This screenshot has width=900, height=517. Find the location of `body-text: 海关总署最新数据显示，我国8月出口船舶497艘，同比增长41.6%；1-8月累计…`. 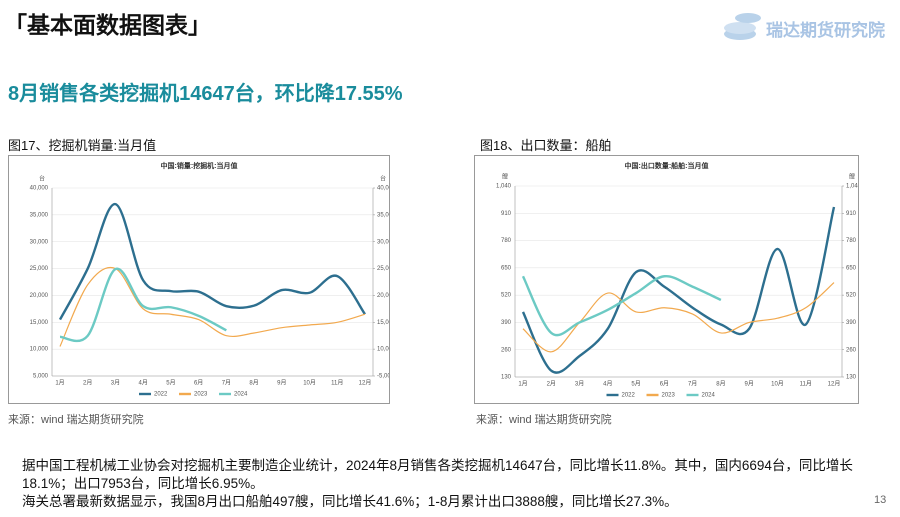

body-text: 海关总署最新数据显示，我国8月出口船舶497艘，同比增长41.6%；1-8月累计… is located at coordinates (350, 501).